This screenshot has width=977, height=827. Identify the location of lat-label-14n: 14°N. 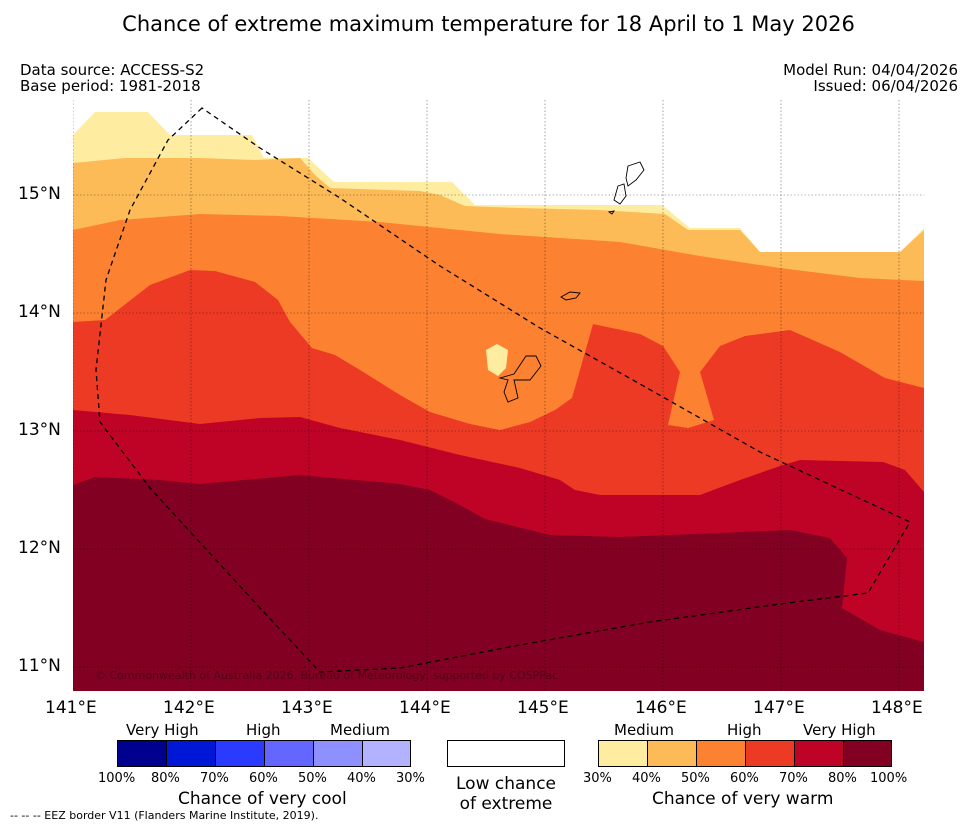
(39, 312).